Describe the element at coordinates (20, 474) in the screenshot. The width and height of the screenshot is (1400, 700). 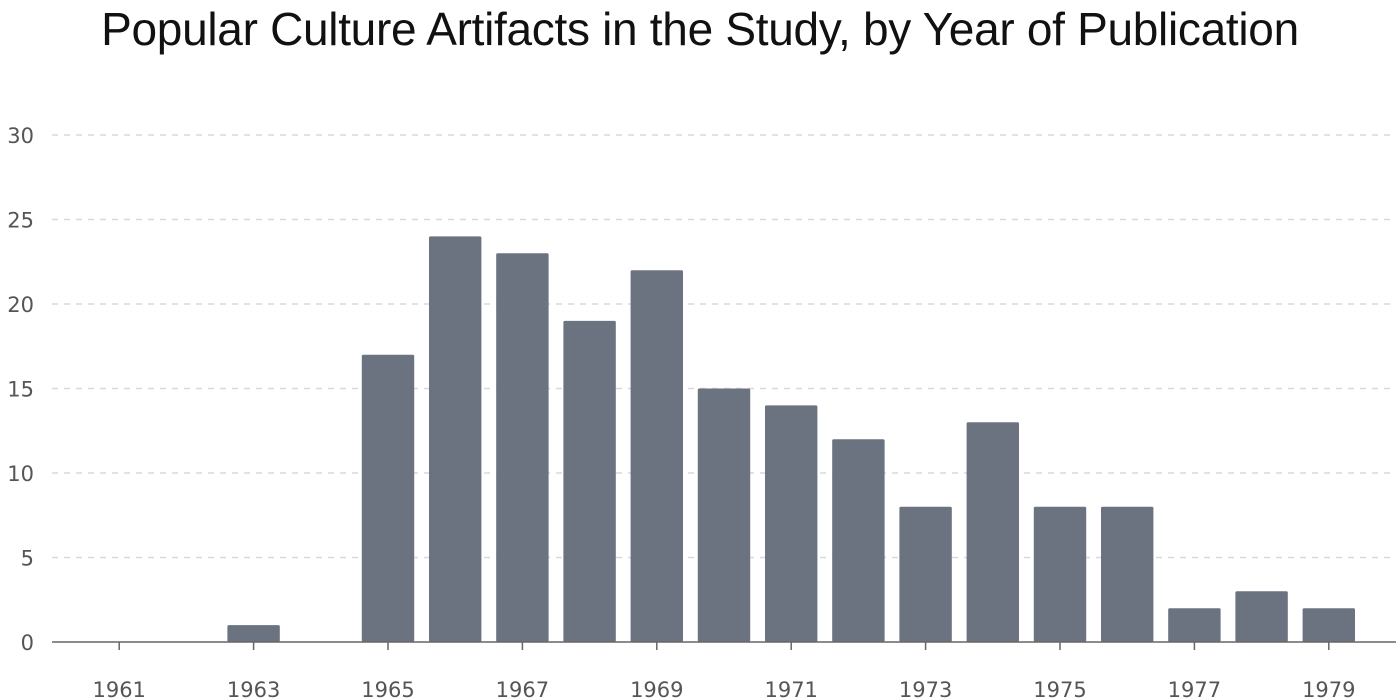
I see `y-tick-label: 10` at that location.